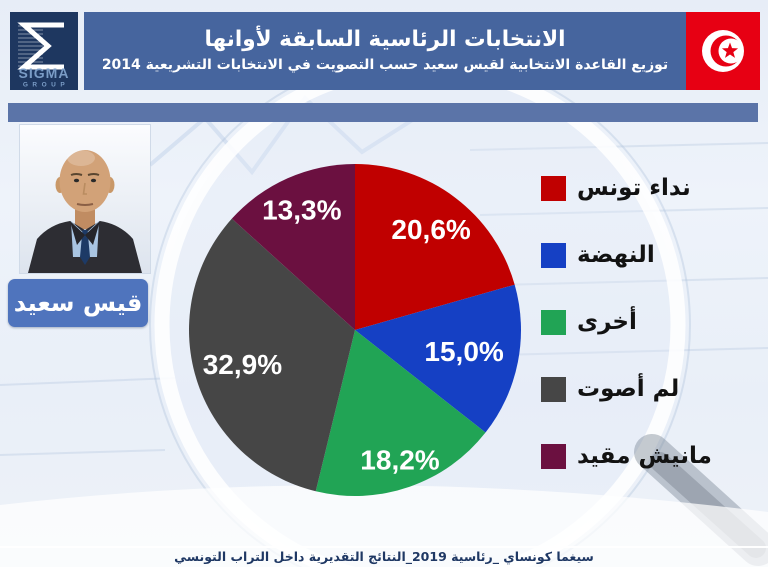 This screenshot has width=768, height=567. I want to click on legend-swatch-nidaa-tounes, so click(553, 188).